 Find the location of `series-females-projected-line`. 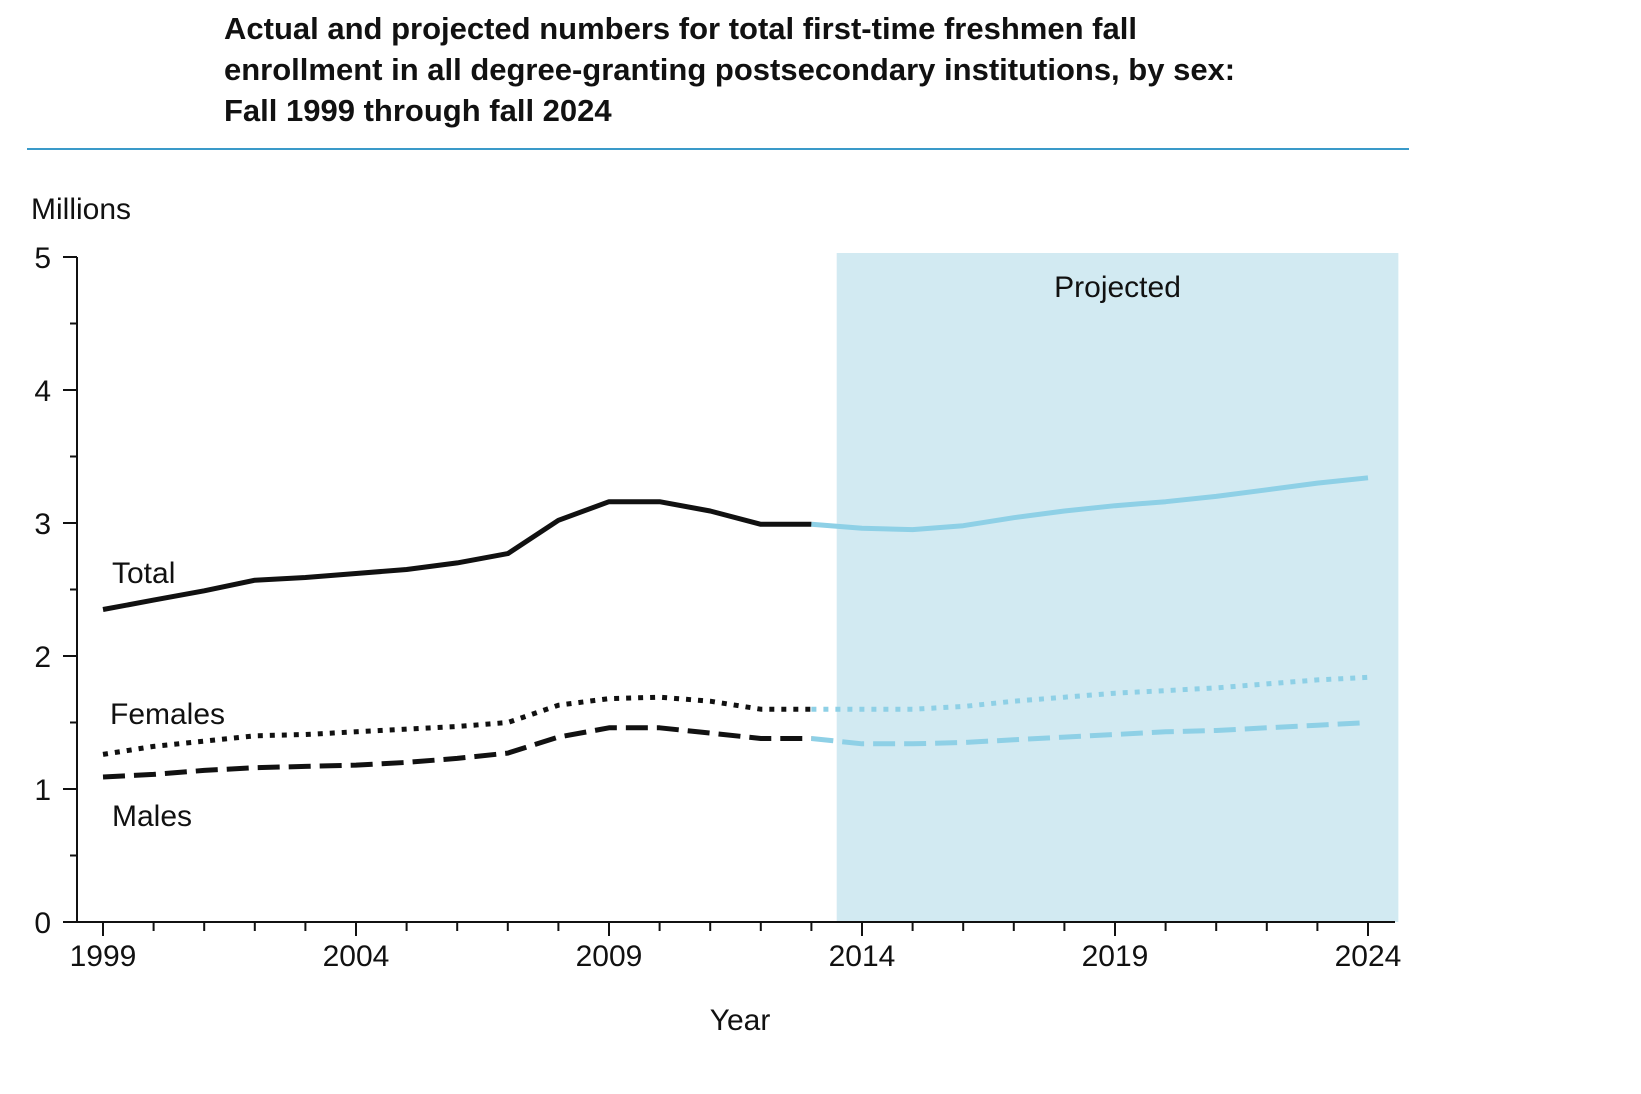

series-females-projected-line is located at coordinates (1090, 693).